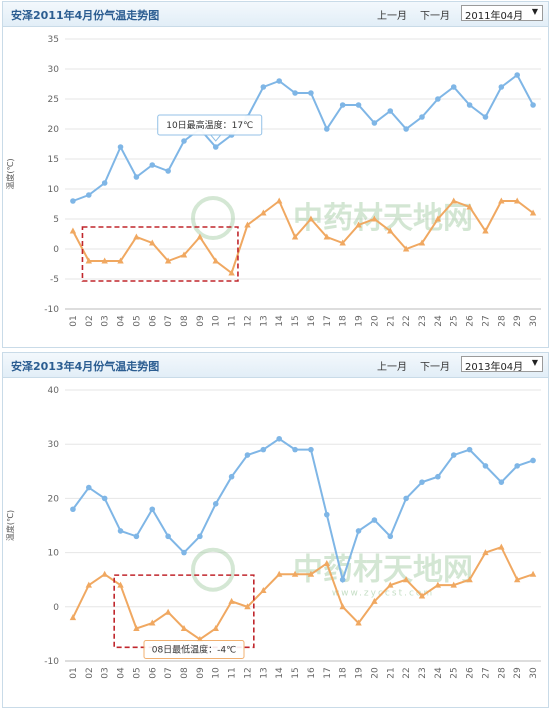 This screenshot has width=550, height=708. Describe the element at coordinates (213, 218) in the screenshot. I see `watermark-logo-icon` at that location.